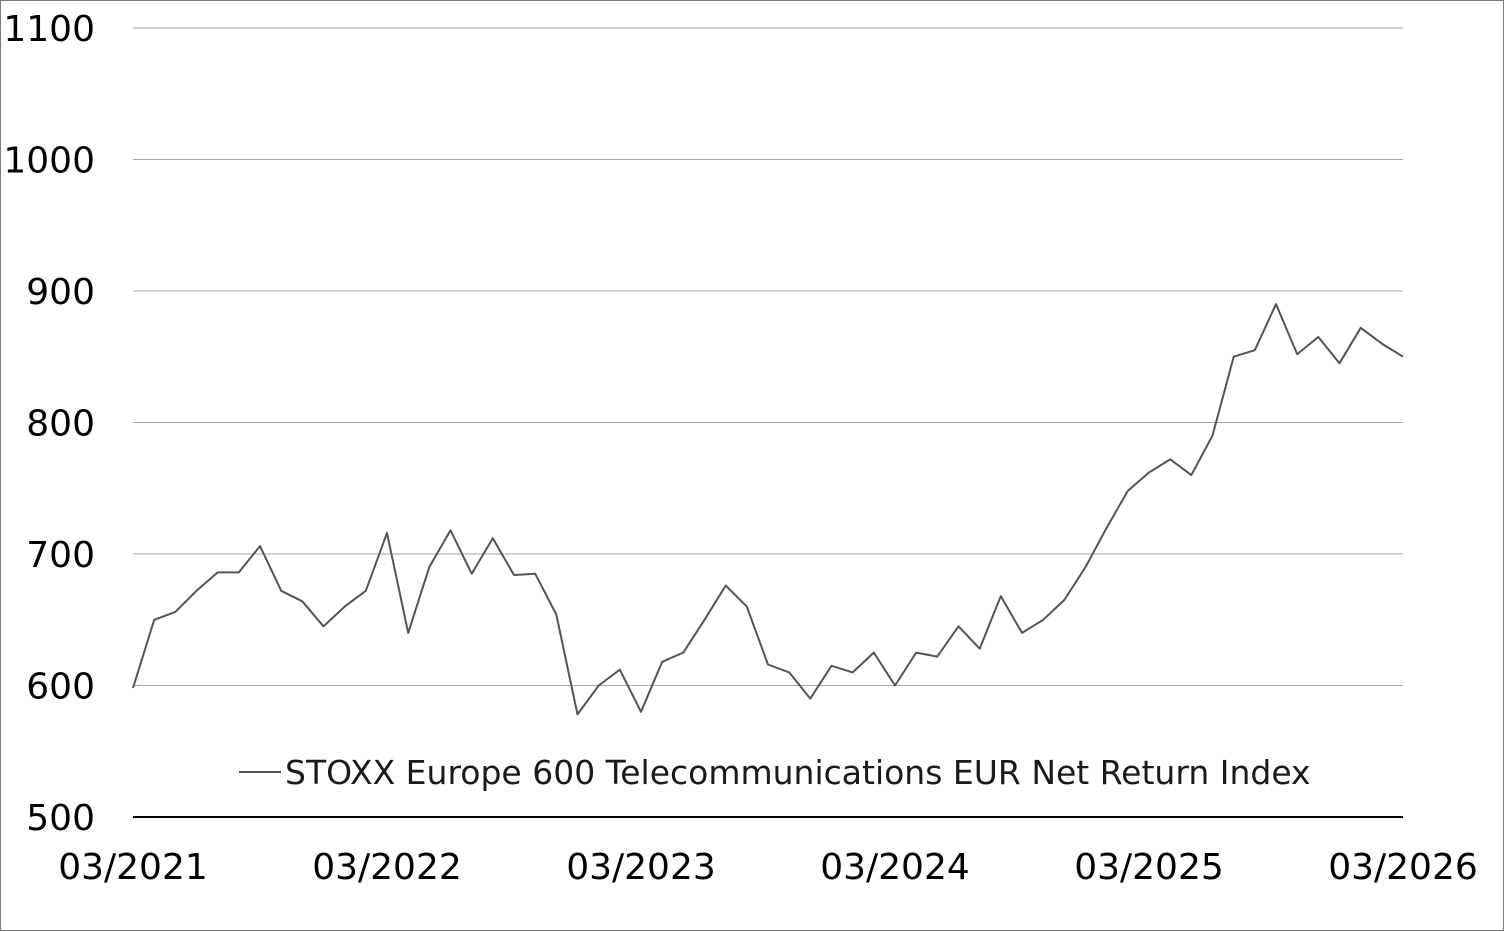 Image resolution: width=1504 pixels, height=932 pixels. Describe the element at coordinates (133, 867) in the screenshot. I see `x-tick-label: 03/2021` at that location.